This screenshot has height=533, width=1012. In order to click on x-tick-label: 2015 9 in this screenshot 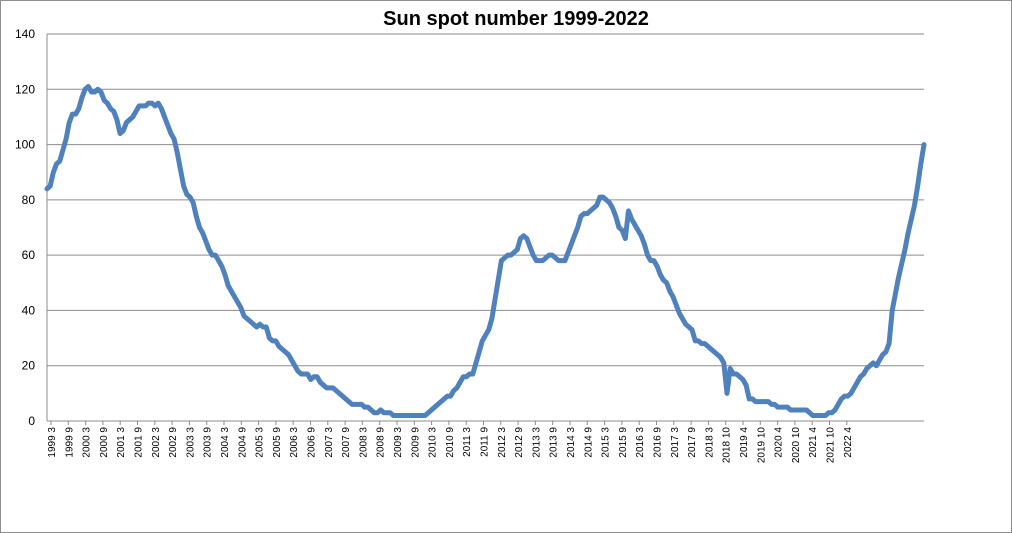, I will do `click(623, 442)`.